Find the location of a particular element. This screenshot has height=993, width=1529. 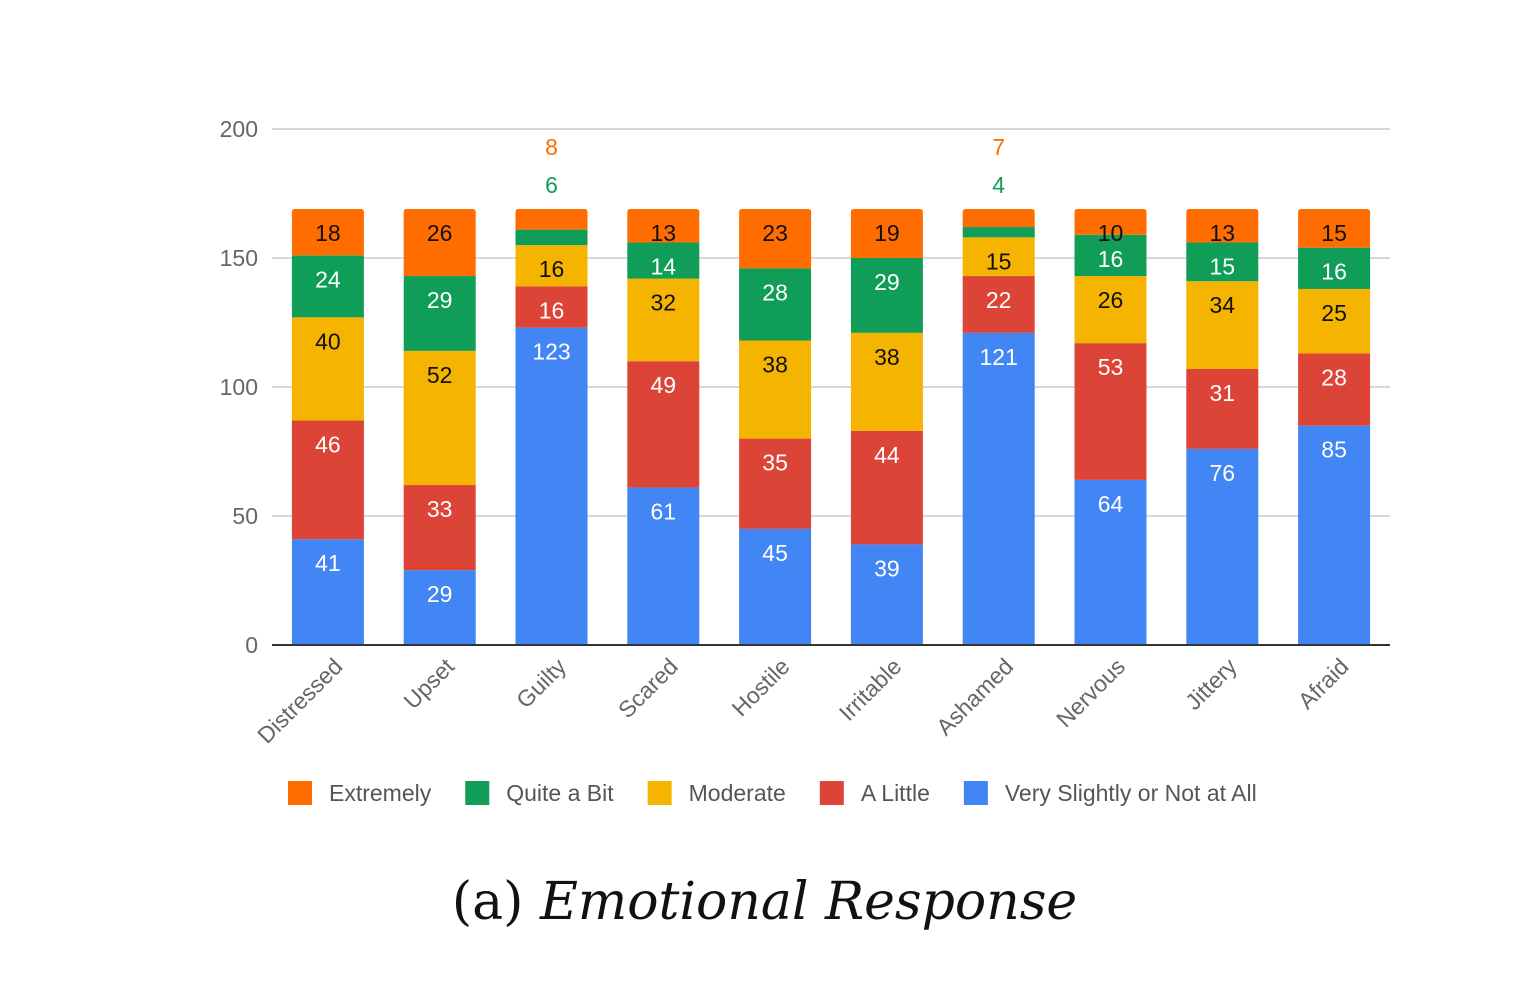

x-tick-label: Guilty is located at coordinates (541, 683).